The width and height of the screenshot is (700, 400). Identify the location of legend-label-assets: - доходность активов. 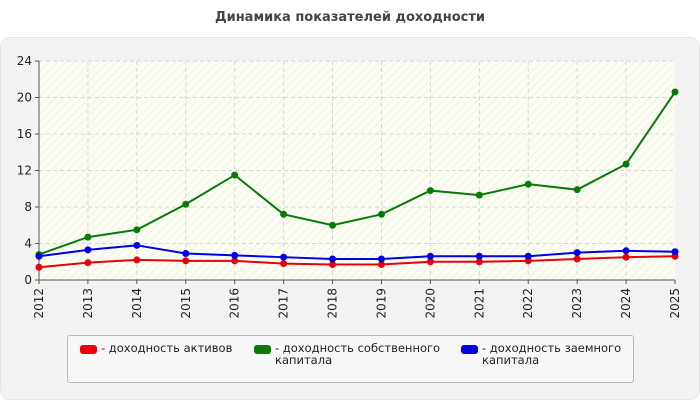
(167, 348).